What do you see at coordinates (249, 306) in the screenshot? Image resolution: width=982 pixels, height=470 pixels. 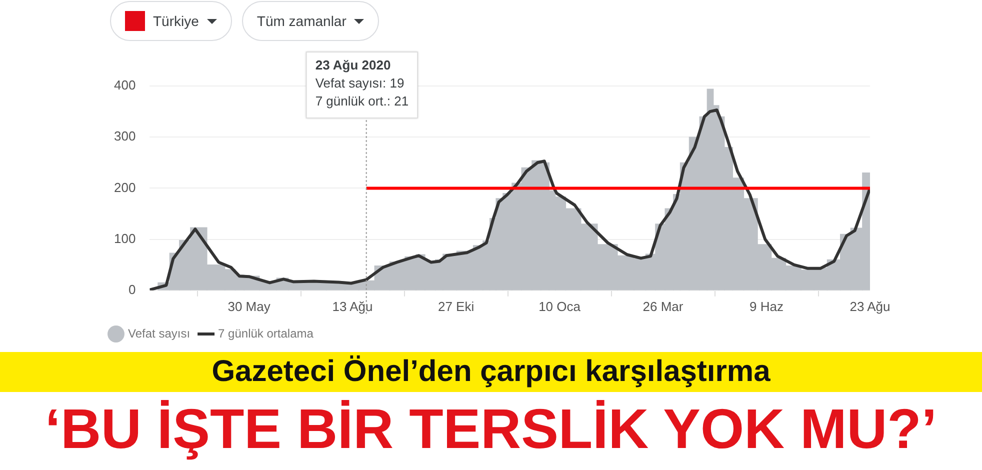 I see `x-tick-label: 30 May` at bounding box center [249, 306].